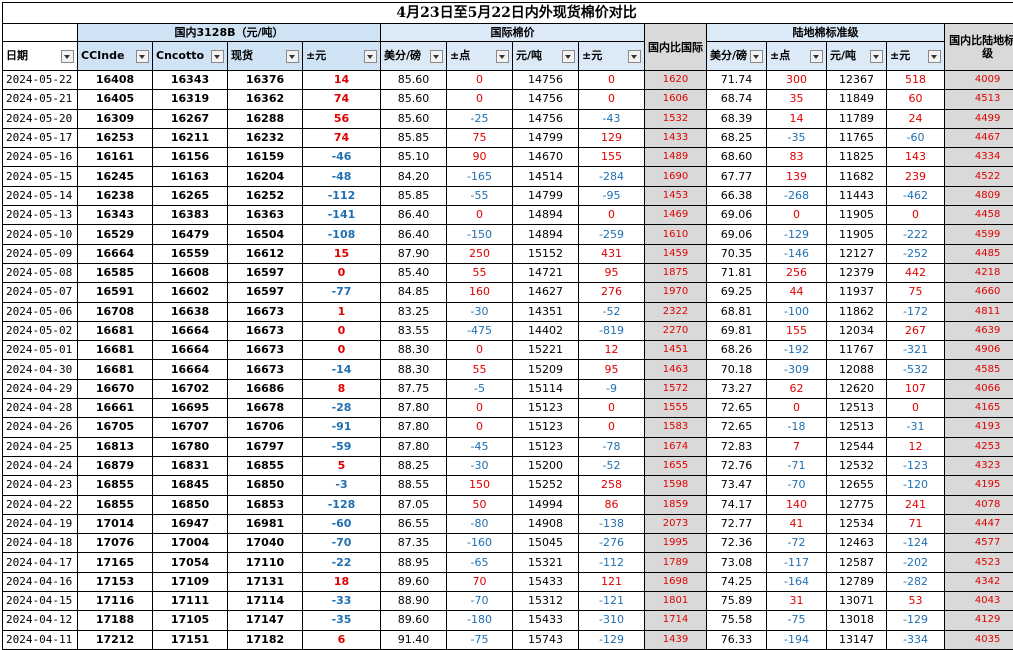 The image size is (1013, 650). Describe the element at coordinates (916, 485) in the screenshot. I see `cell-land-chg-yuan: -120` at that location.